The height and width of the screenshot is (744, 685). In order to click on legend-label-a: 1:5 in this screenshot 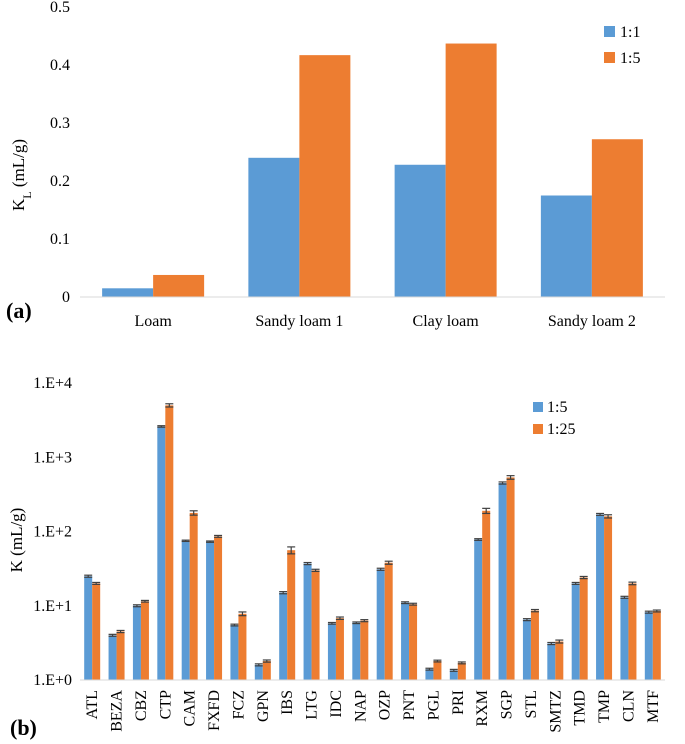, I will do `click(630, 58)`.